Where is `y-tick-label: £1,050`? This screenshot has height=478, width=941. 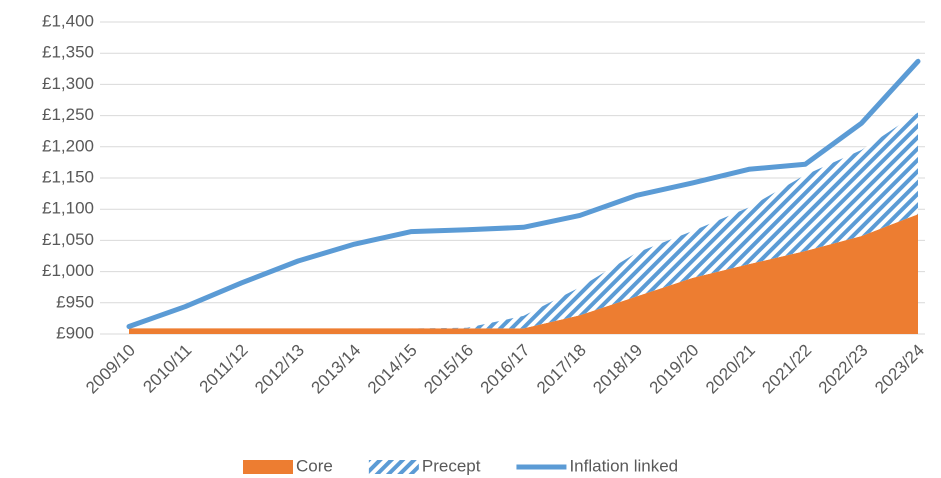
y-tick-label: £1,050 is located at coordinates (68, 239).